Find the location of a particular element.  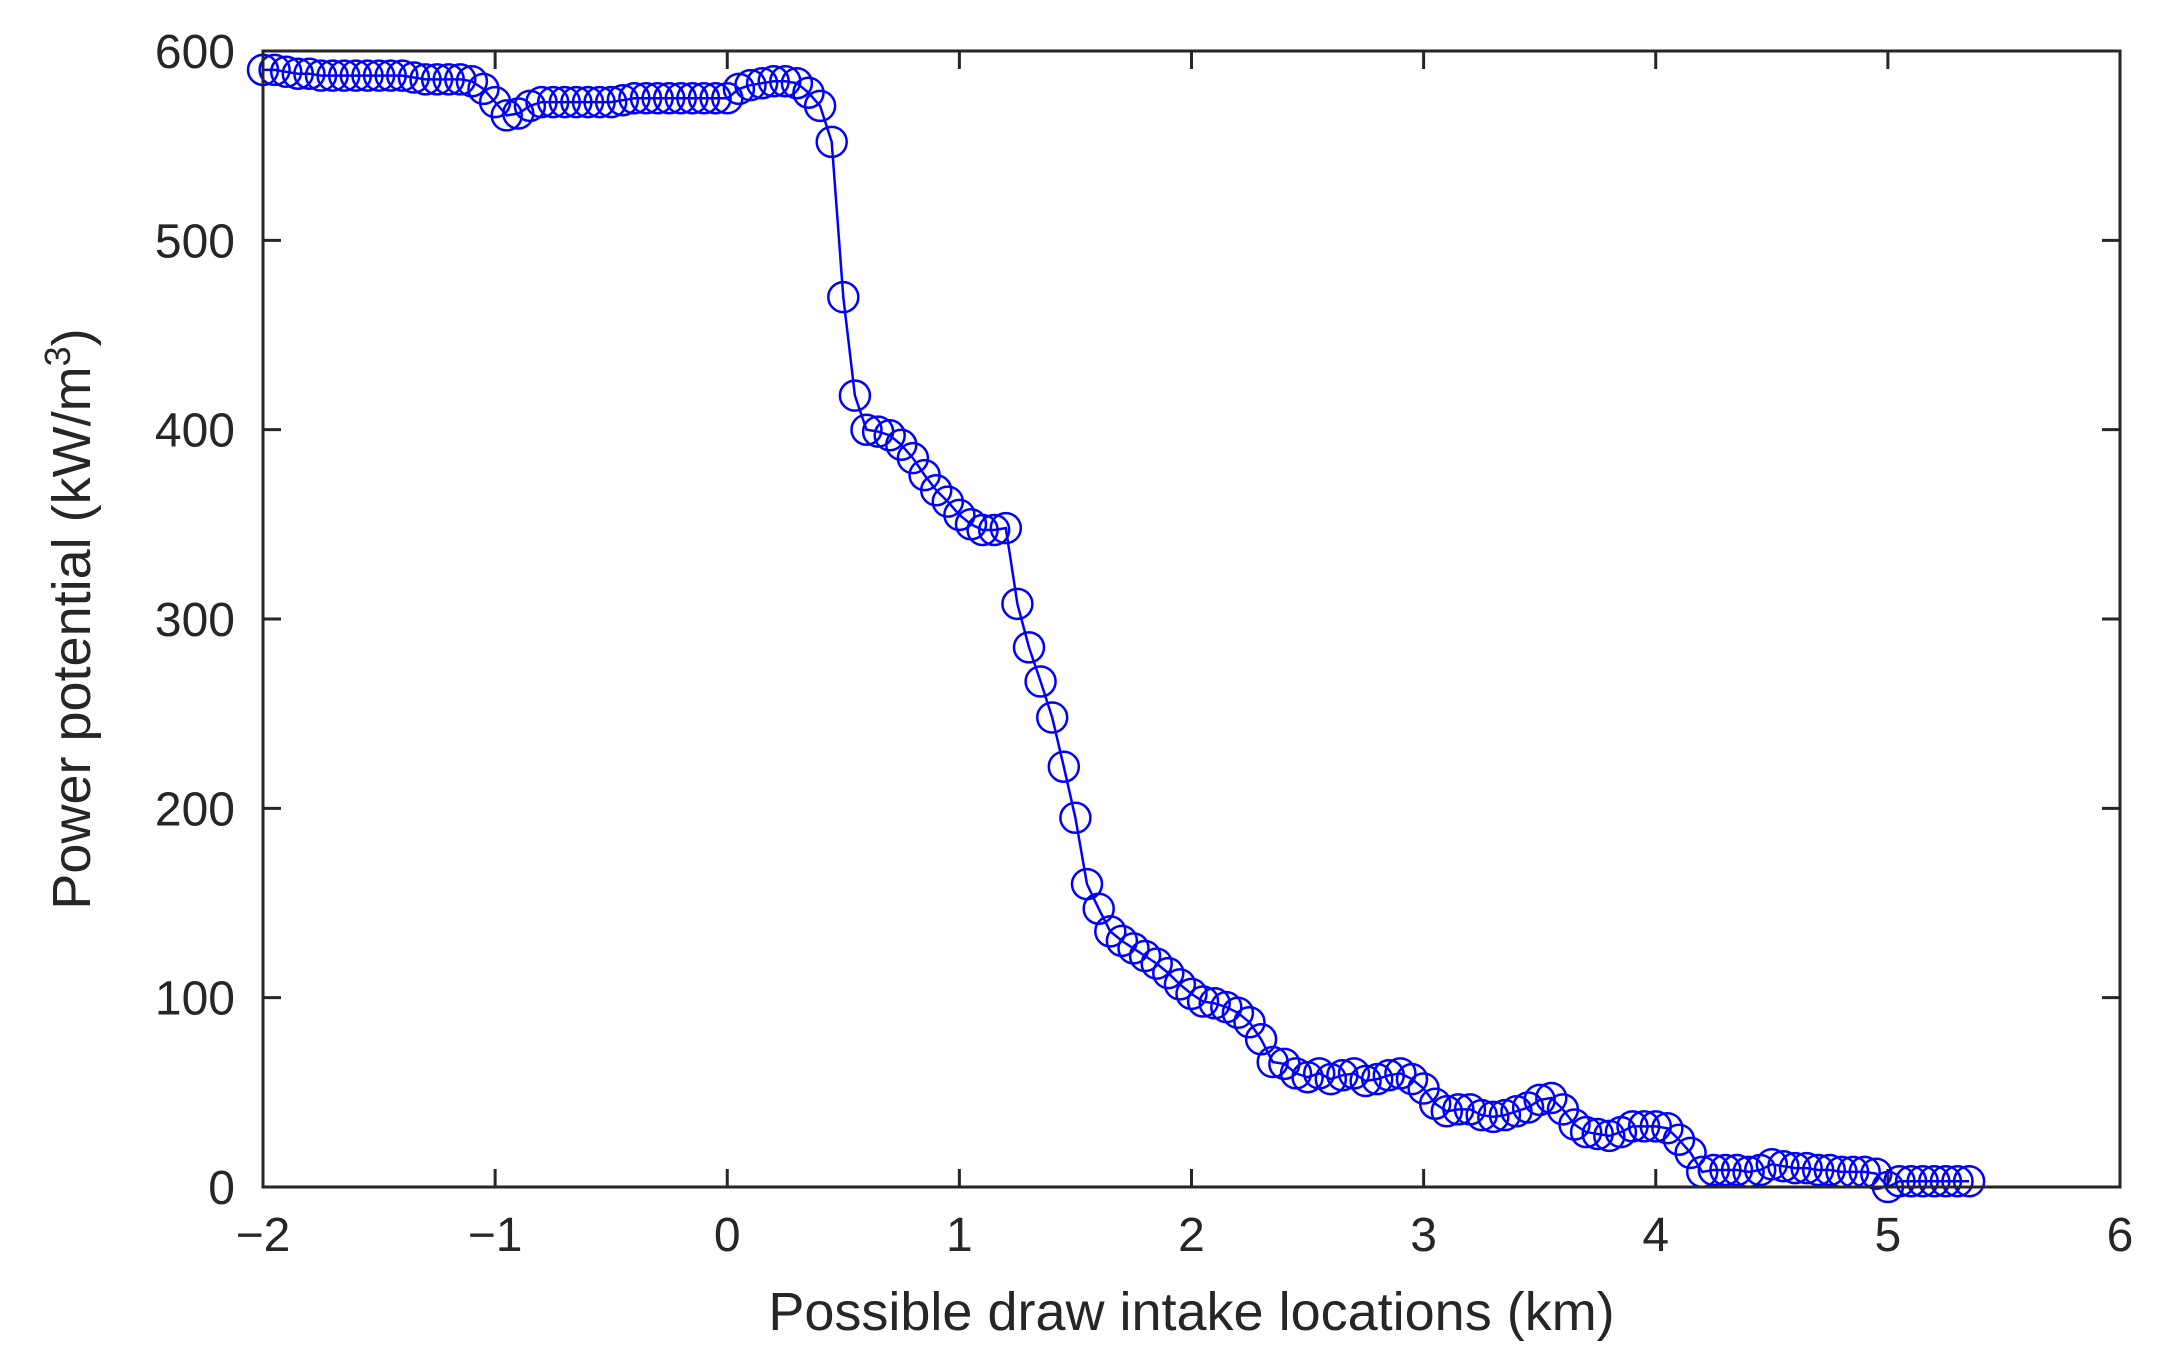

y-axis-title-tail: ) is located at coordinates (72, 337).